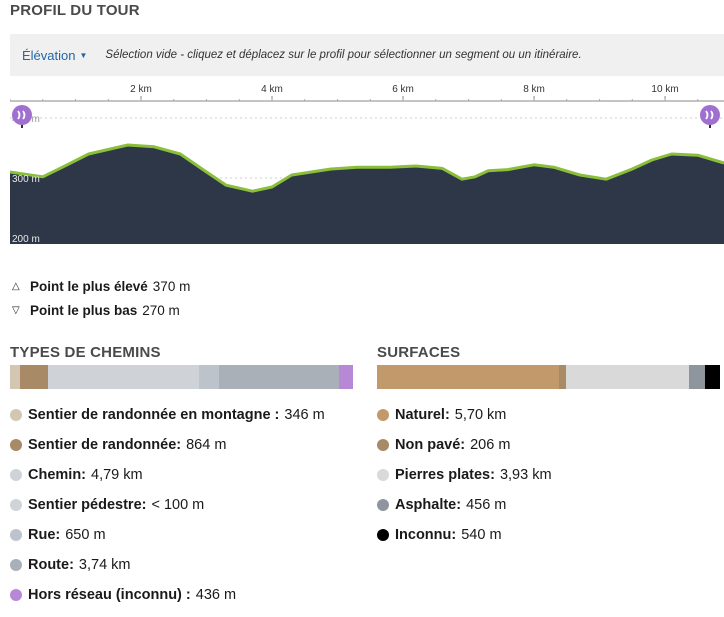 This screenshot has width=724, height=617. I want to click on way-type-name: Chemin:, so click(57, 475).